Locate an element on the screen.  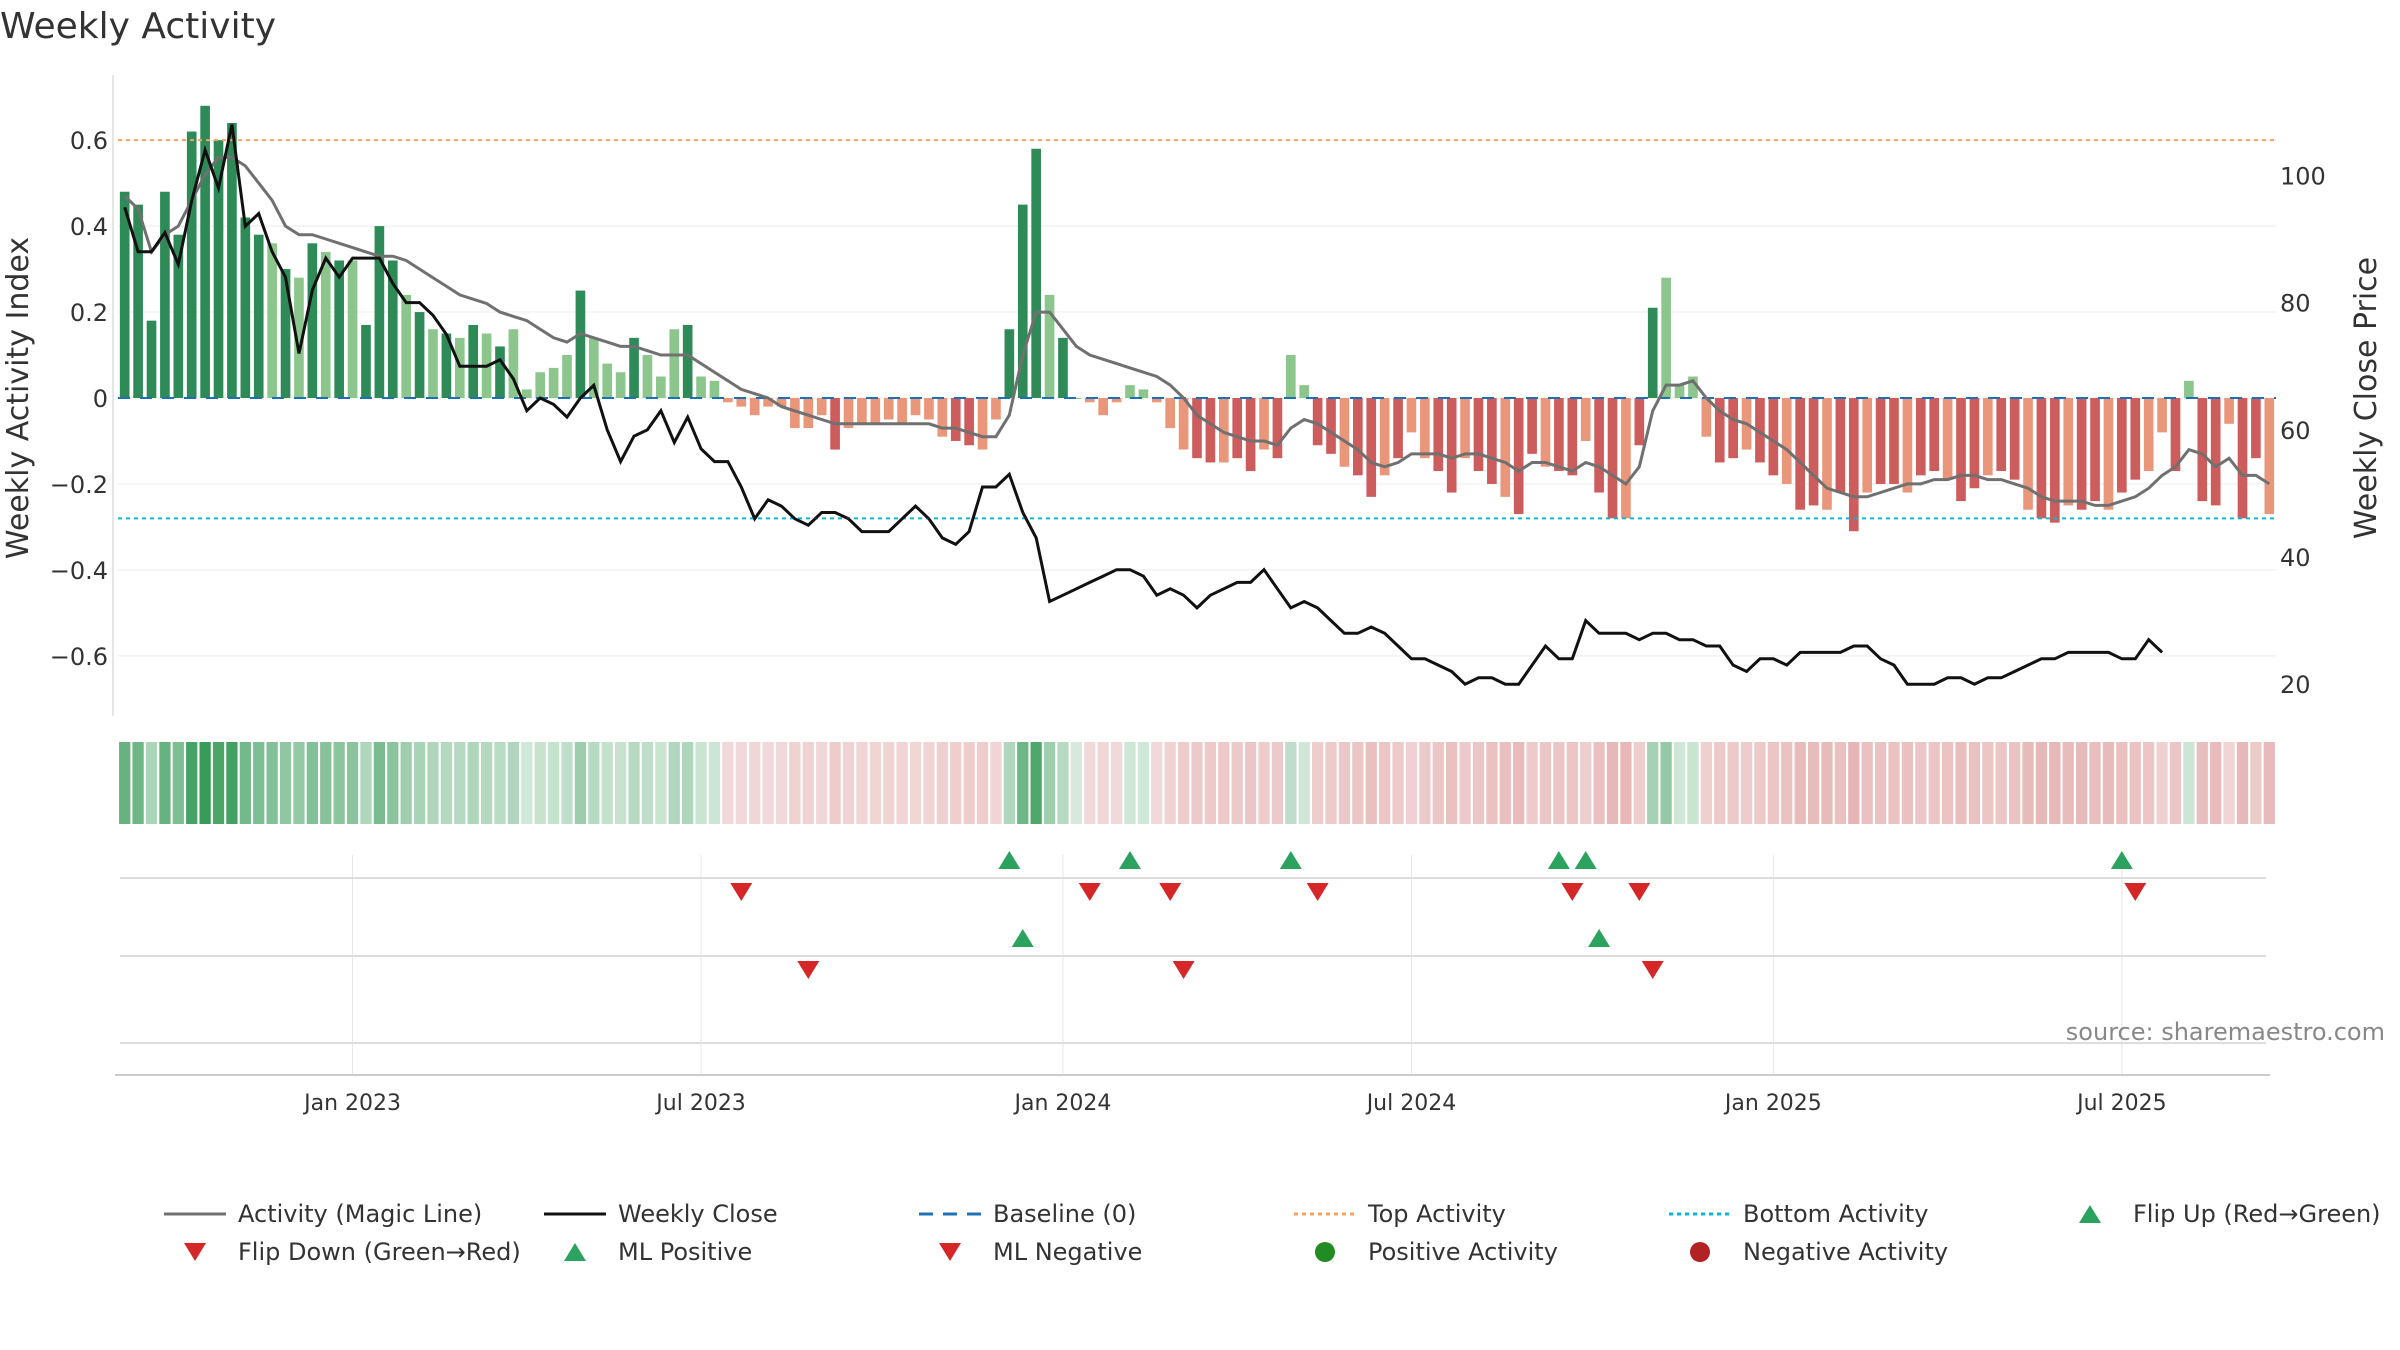
y-tick-left-label: 0 is located at coordinates (100, 399).